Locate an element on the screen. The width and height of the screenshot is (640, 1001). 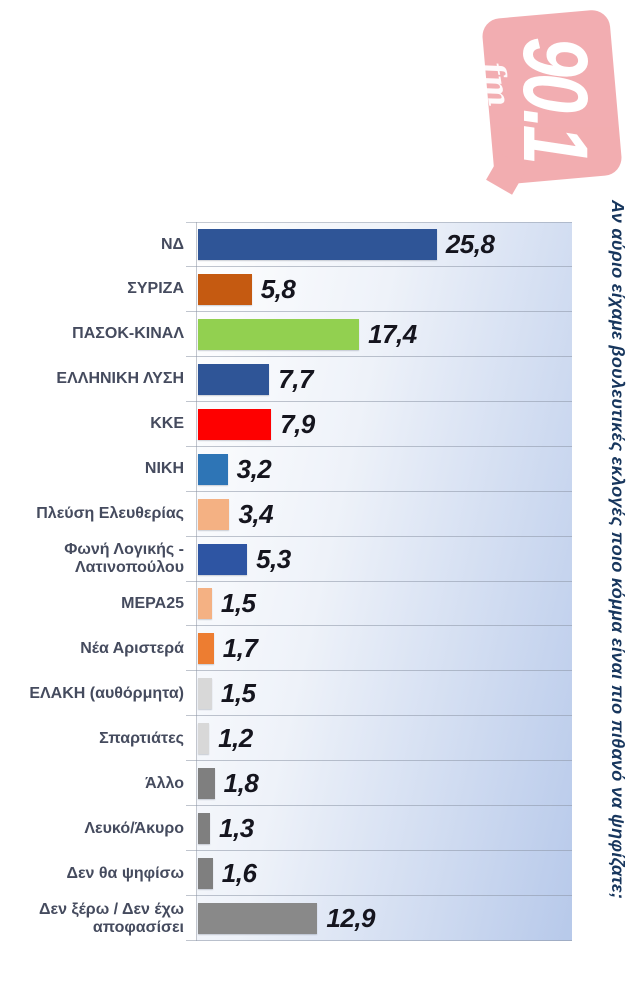
category-label: ΝΔ is located at coordinates (172, 244).